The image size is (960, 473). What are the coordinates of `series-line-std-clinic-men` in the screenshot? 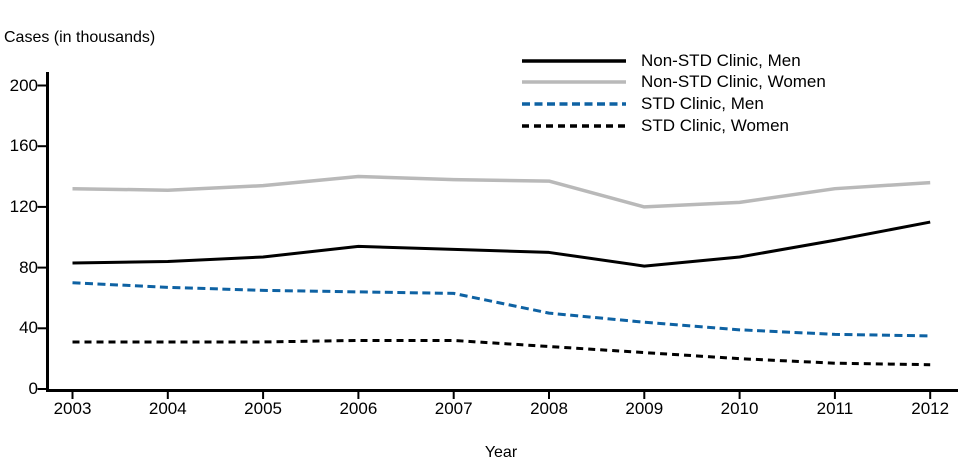 It's located at (501, 309).